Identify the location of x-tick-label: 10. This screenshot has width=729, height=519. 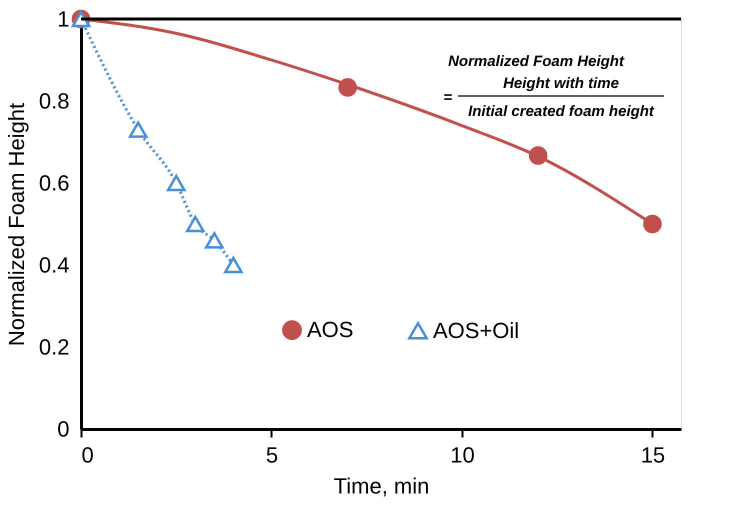
(462, 455).